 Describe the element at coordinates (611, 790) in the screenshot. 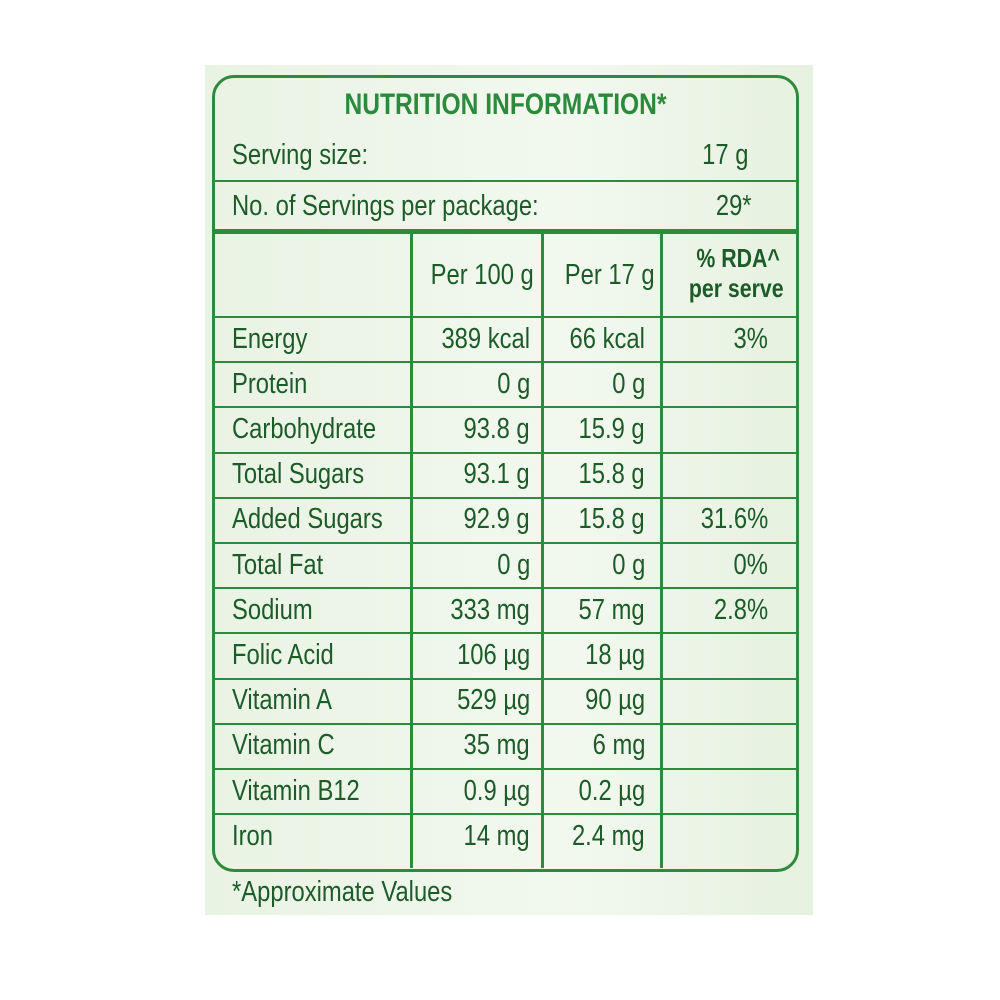

I see `per-serve: 0.2 µg` at that location.